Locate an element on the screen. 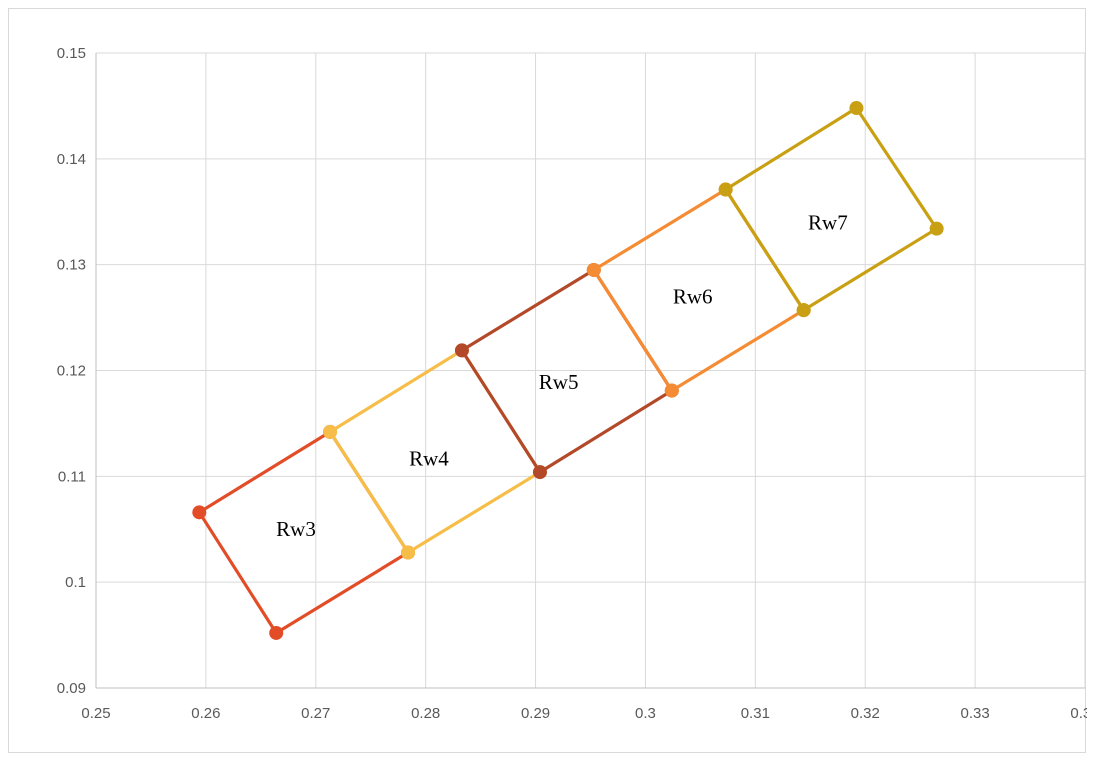  x-tick-label: 0.33 is located at coordinates (975, 713).